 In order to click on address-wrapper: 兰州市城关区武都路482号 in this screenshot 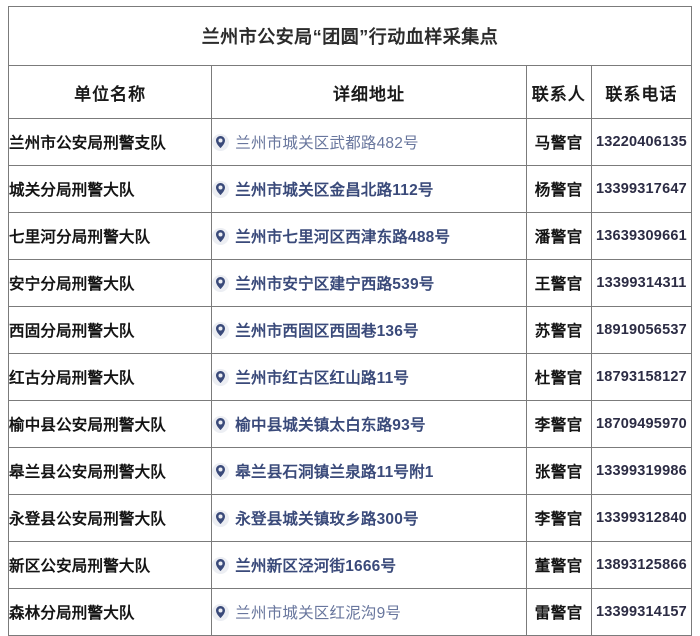, I will do `click(368, 142)`.